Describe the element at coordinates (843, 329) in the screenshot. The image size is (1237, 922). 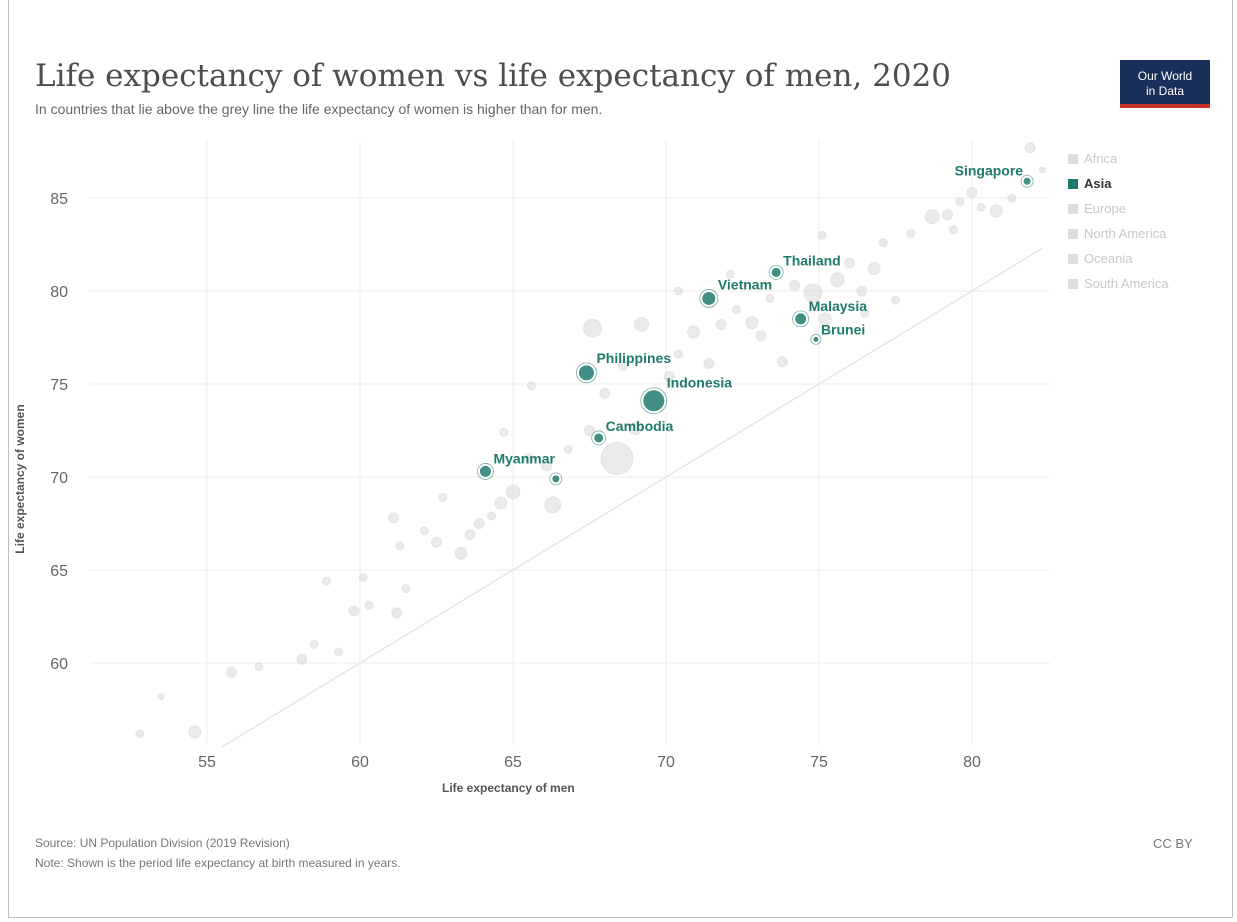
I see `data-label: Brunei` at that location.